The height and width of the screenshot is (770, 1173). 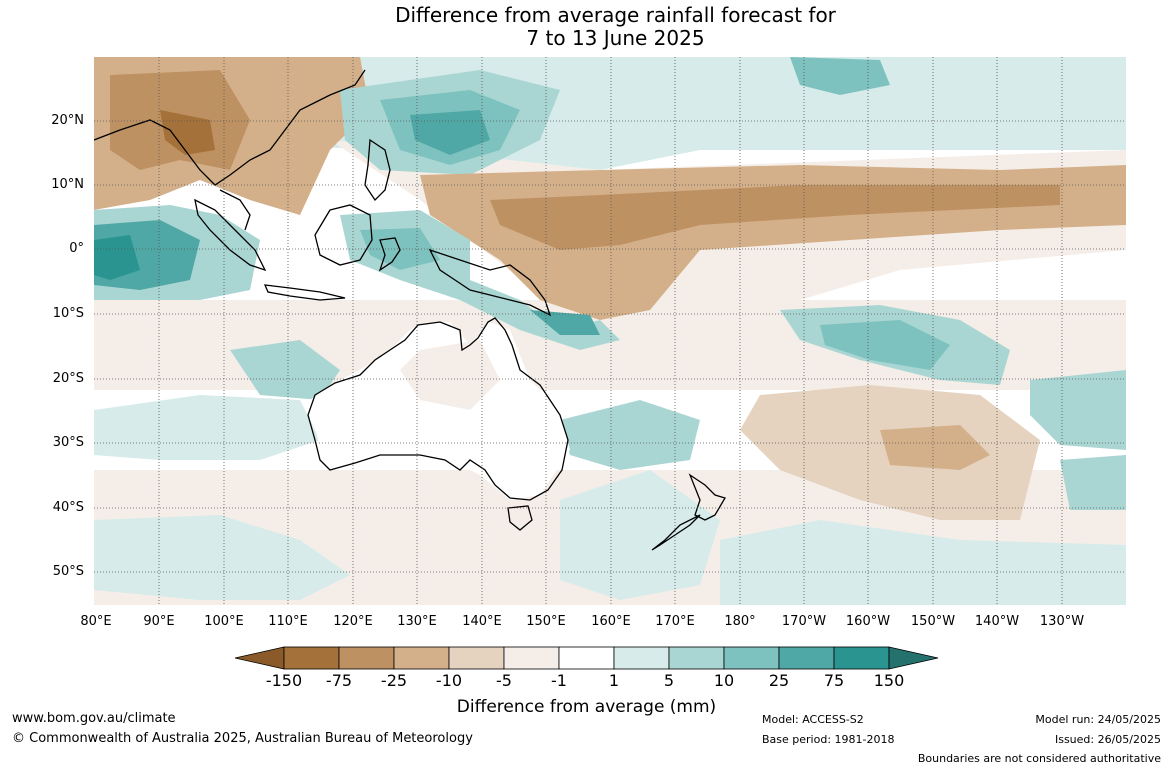 What do you see at coordinates (76, 248) in the screenshot?
I see `lat-label: 0°` at bounding box center [76, 248].